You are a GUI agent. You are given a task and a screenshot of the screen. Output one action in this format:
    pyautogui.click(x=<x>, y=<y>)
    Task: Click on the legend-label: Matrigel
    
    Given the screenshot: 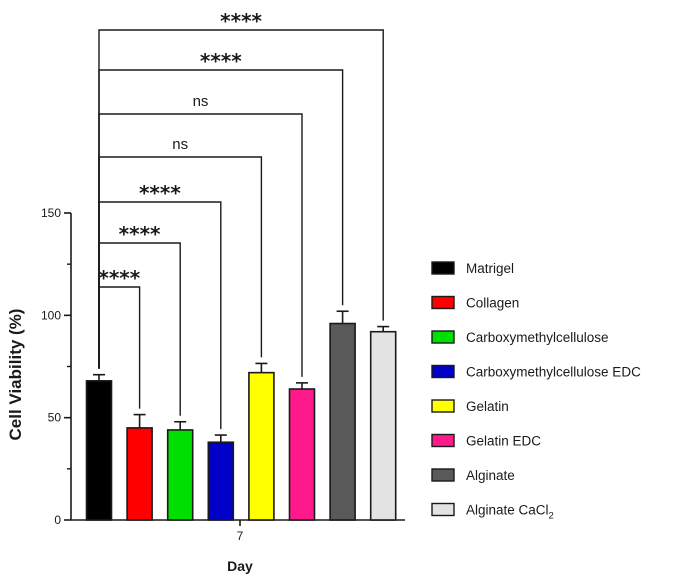 What is the action you would take?
    pyautogui.click(x=490, y=268)
    